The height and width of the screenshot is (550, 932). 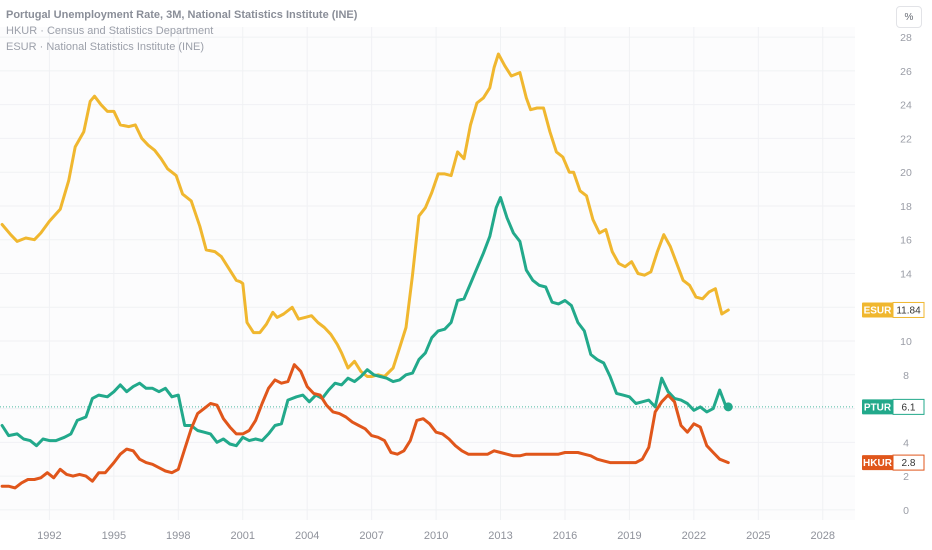 What do you see at coordinates (243, 536) in the screenshot?
I see `x-tick-label: 2001` at bounding box center [243, 536].